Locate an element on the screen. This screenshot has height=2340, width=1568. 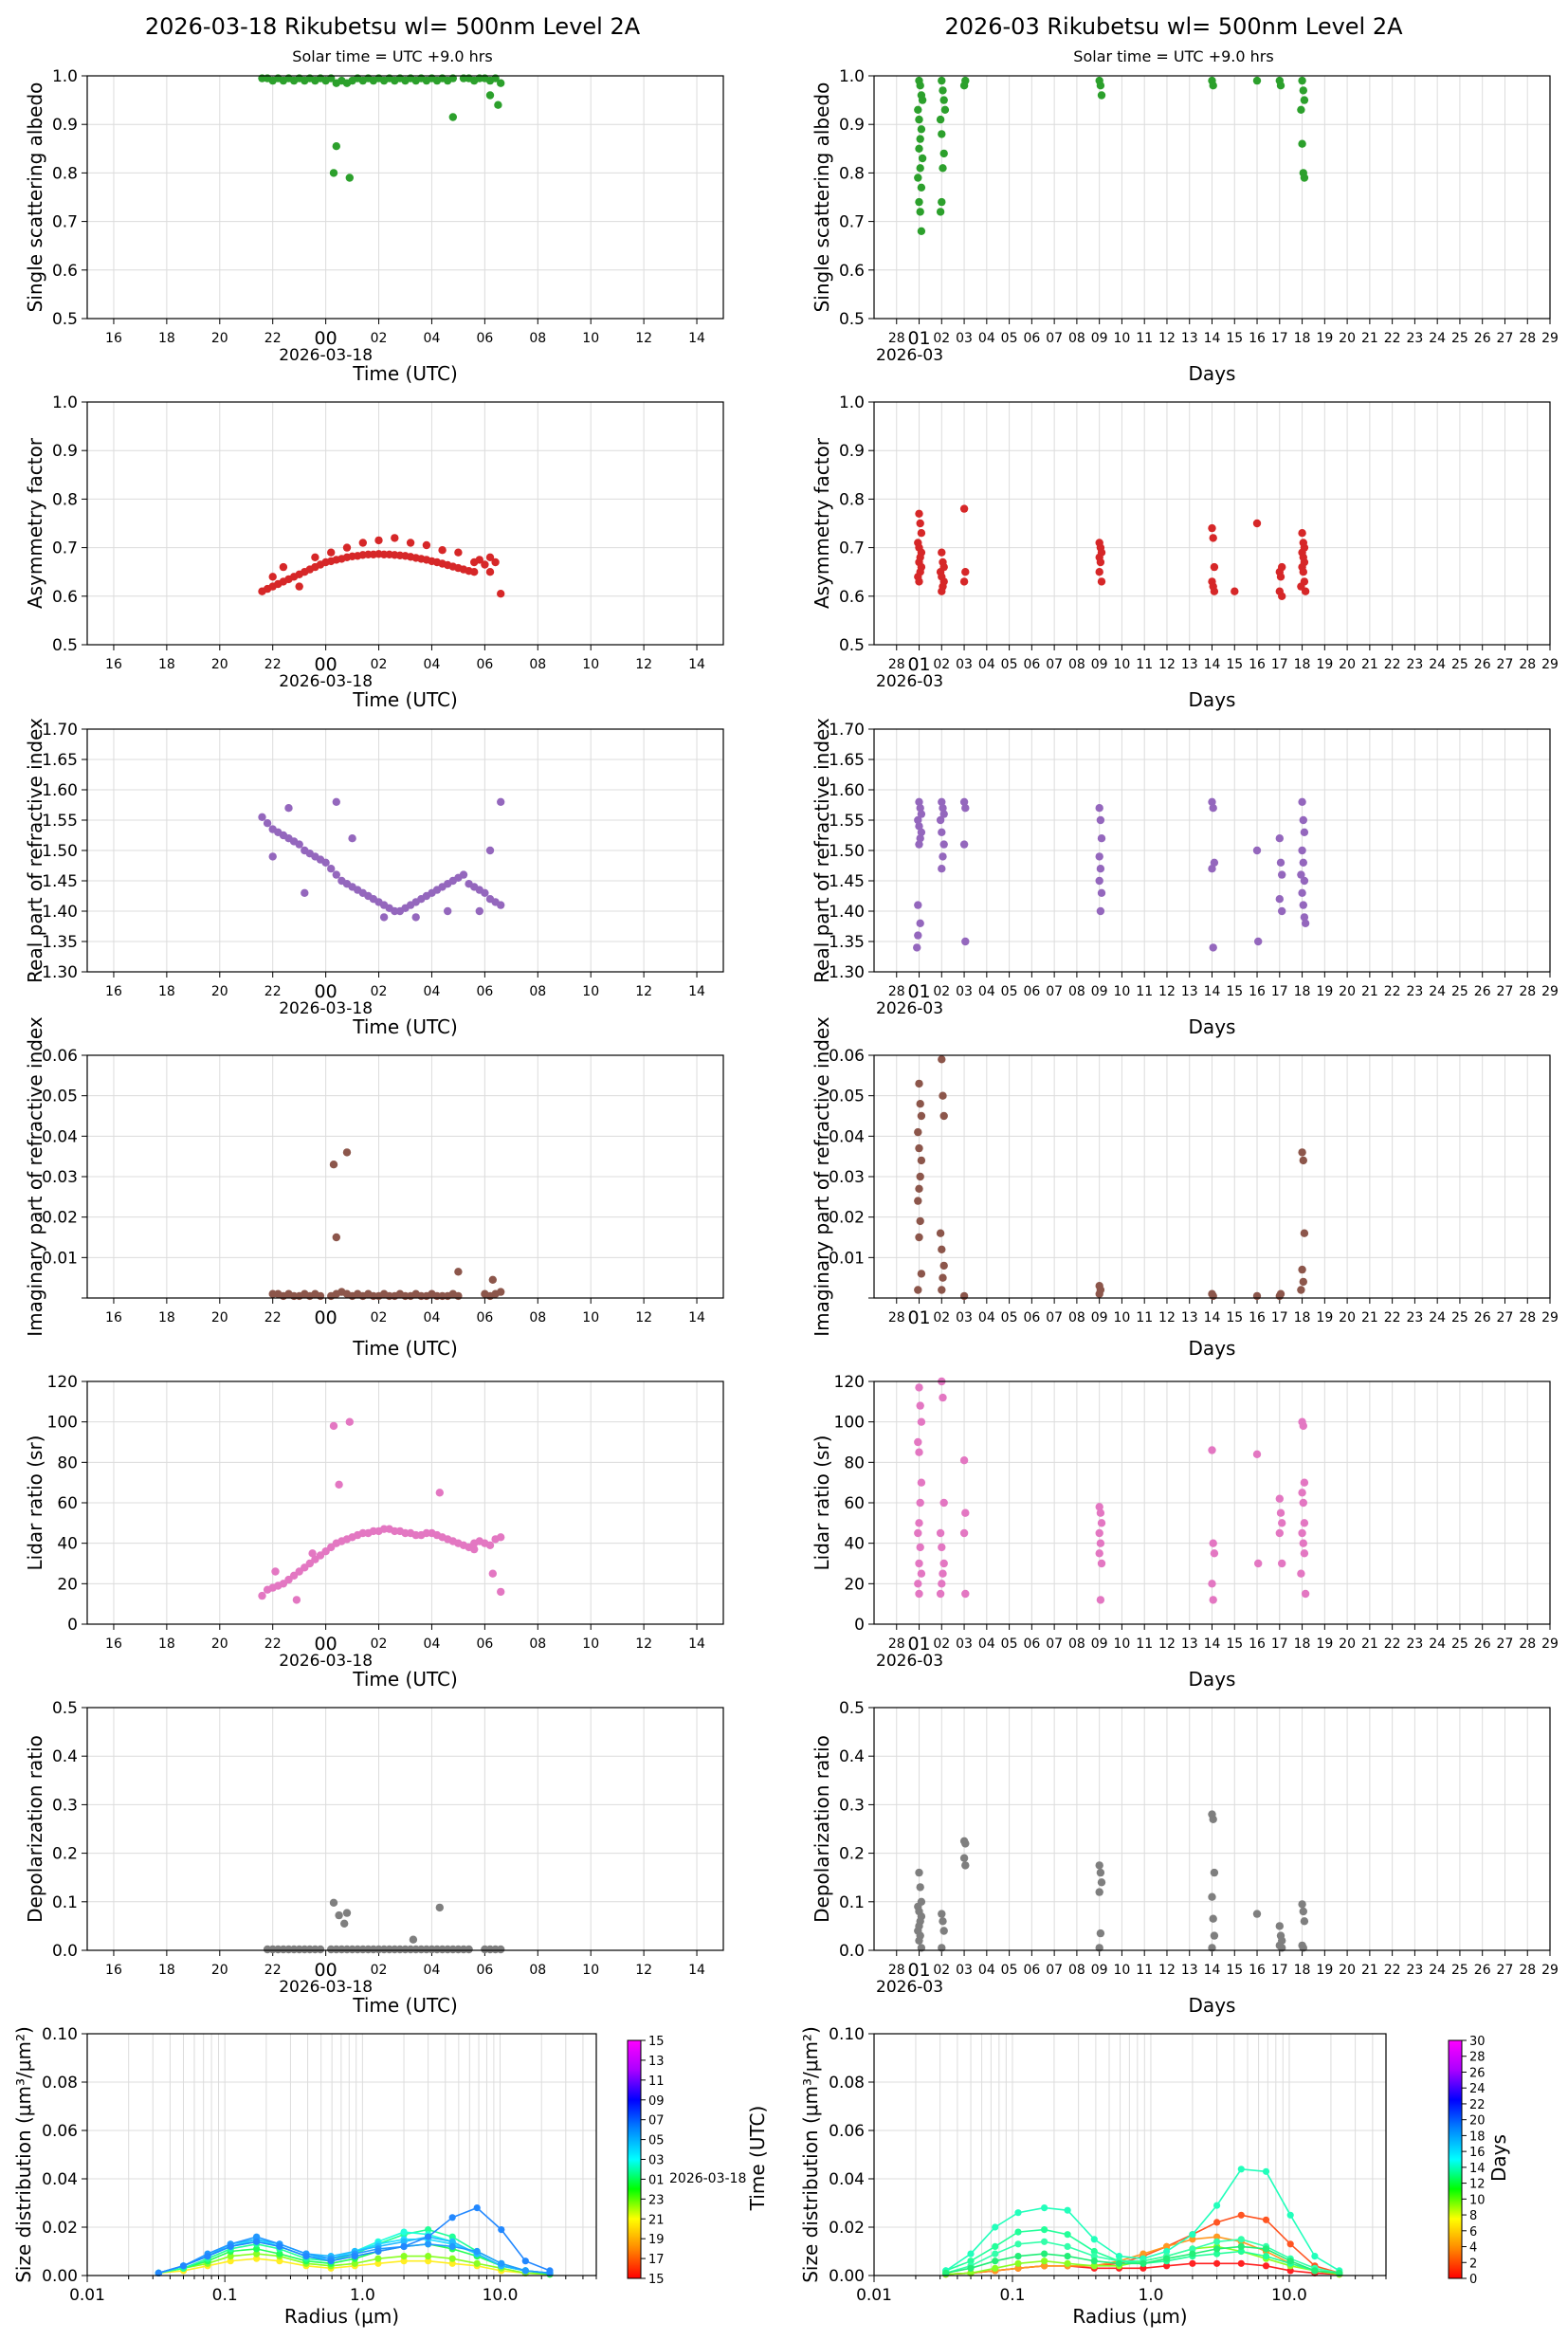
x-tick-label: 06 is located at coordinates (484, 1644).